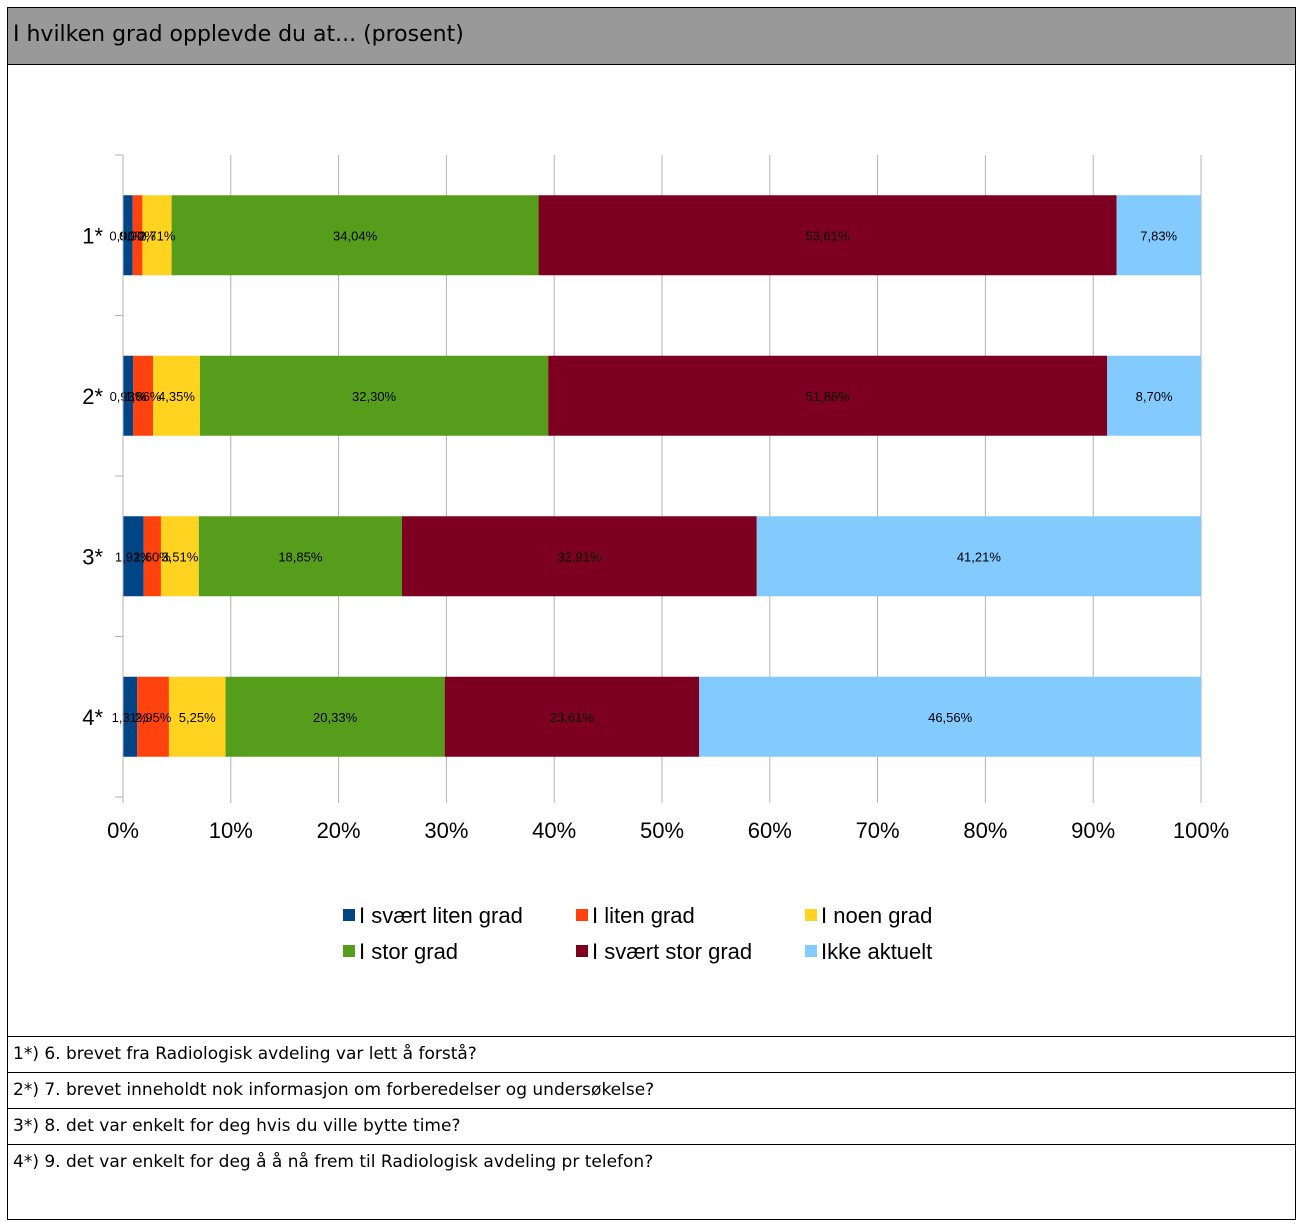 The image size is (1298, 1225). What do you see at coordinates (554, 830) in the screenshot?
I see `x-tick-label: 40%` at bounding box center [554, 830].